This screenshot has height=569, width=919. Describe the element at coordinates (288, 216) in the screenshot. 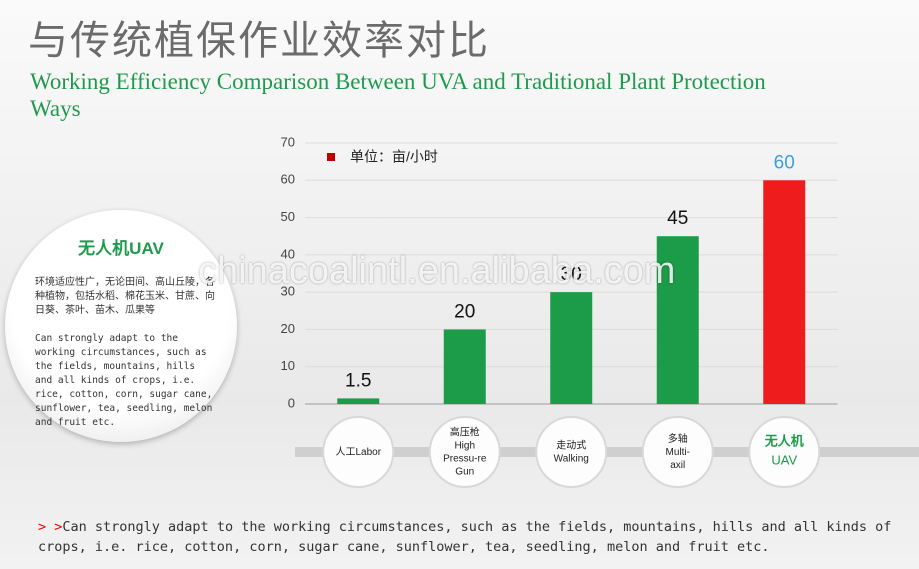

I see `y-tick-label: 50` at that location.